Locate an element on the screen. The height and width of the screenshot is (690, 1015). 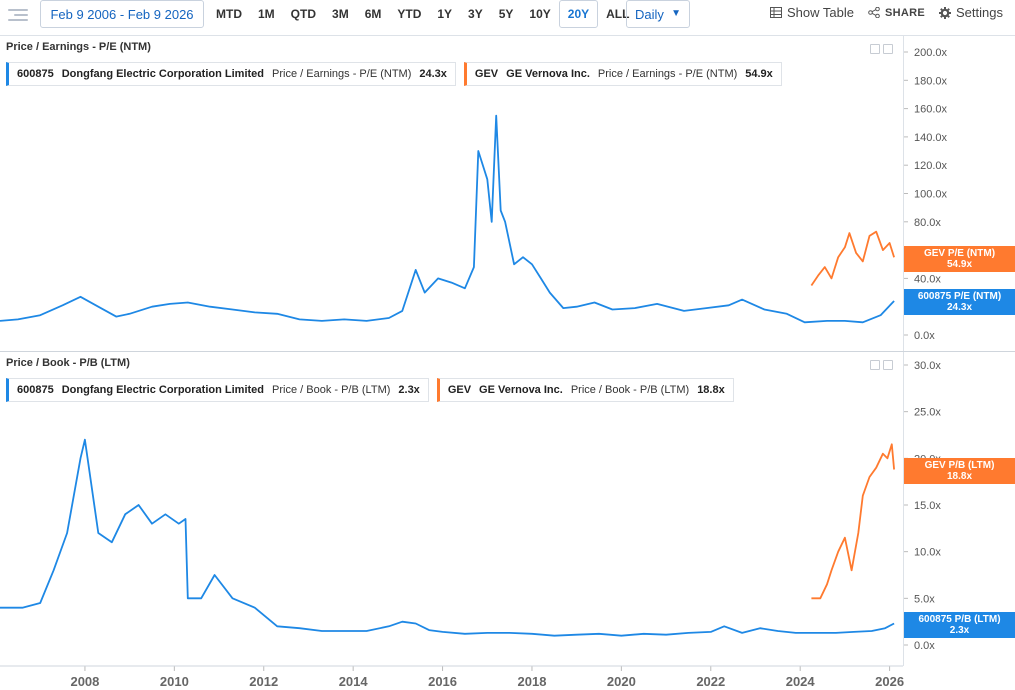
interval-dropdown: Daily ▼ is located at coordinates (658, 14).